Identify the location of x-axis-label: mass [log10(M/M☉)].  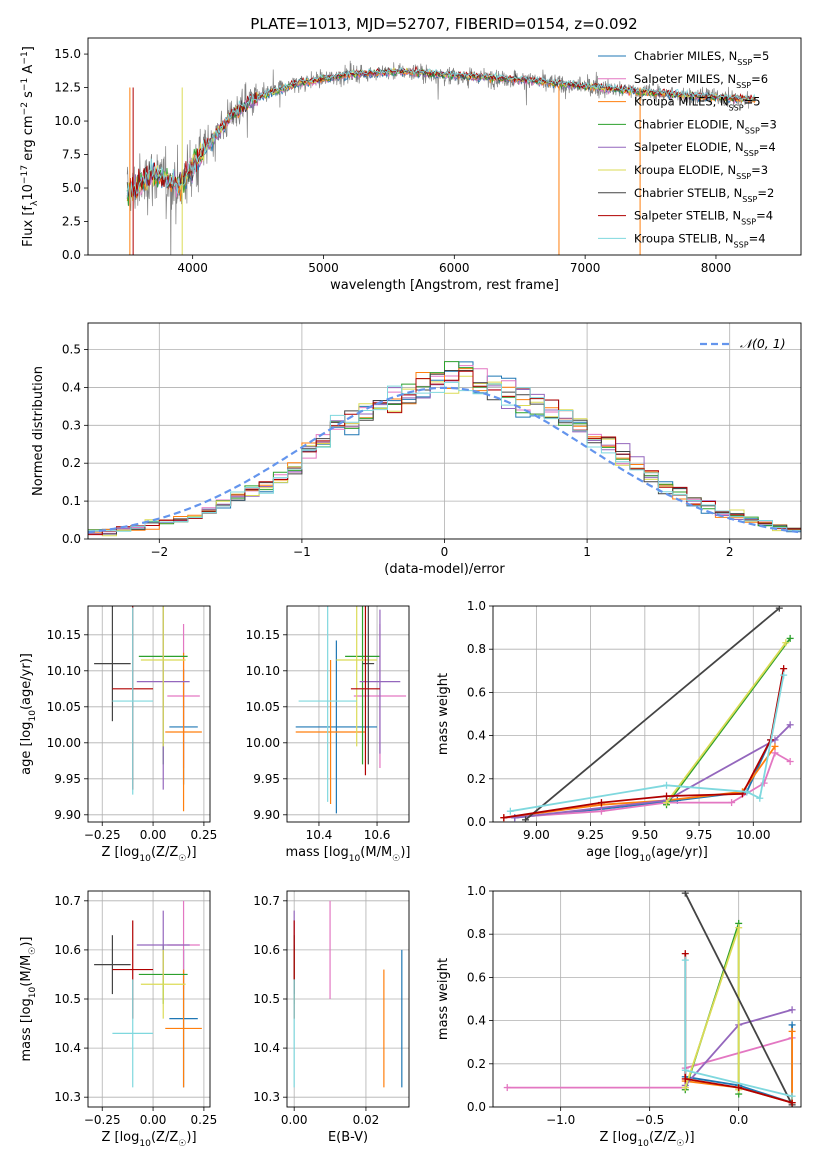
(348, 854).